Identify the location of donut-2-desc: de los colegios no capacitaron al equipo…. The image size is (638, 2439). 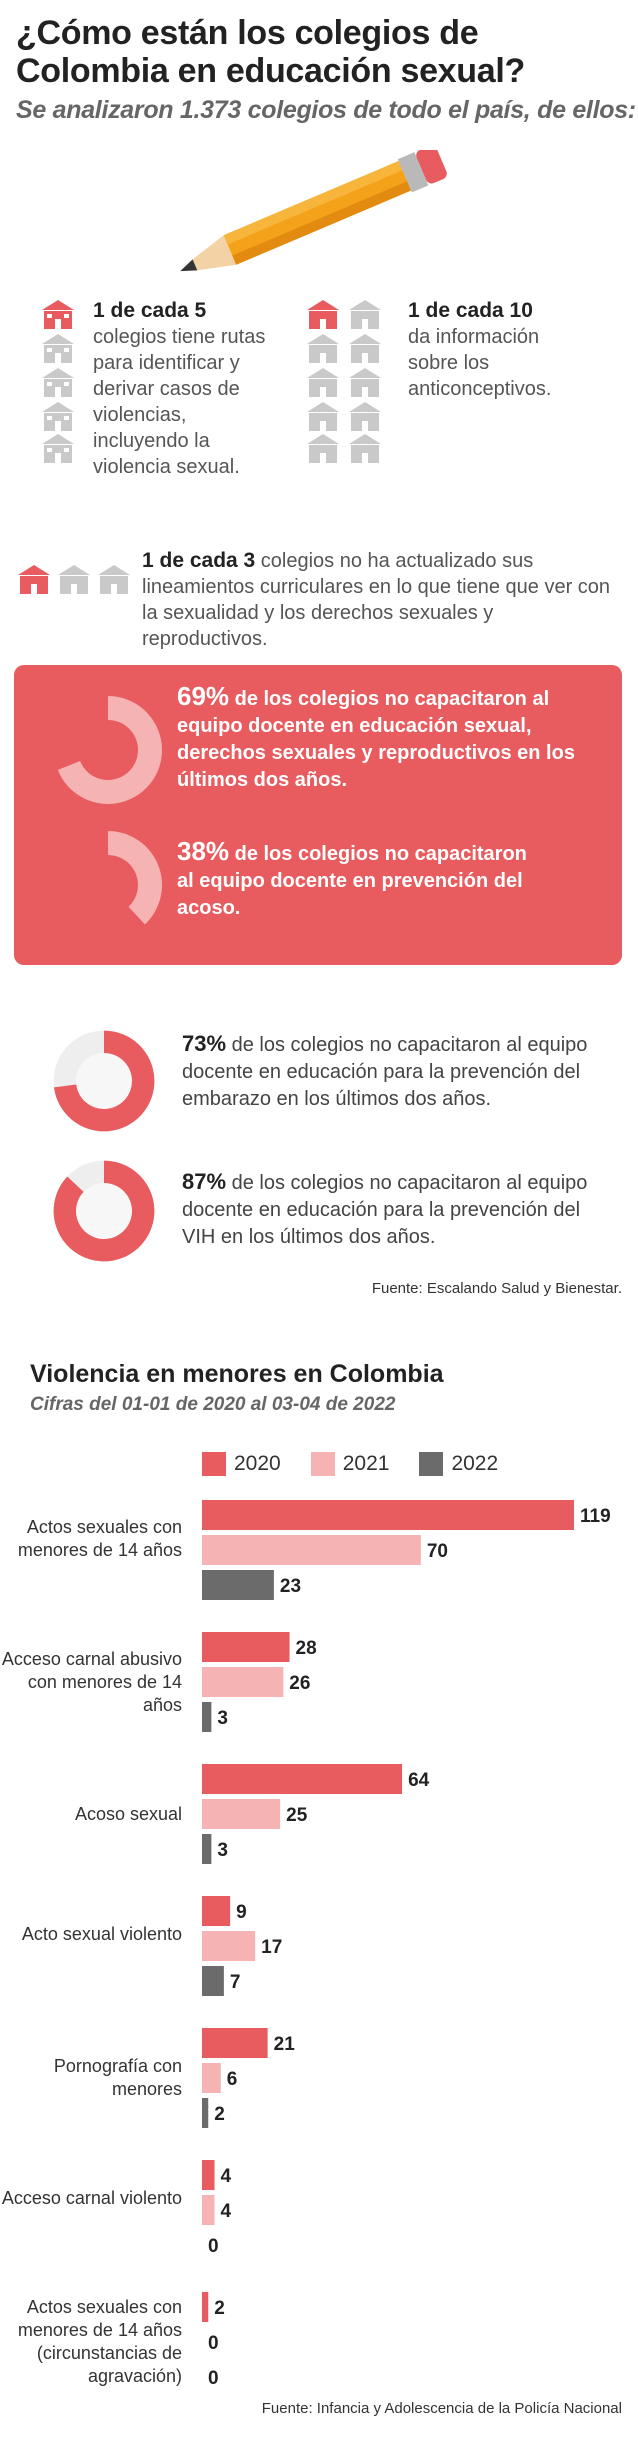
(352, 881).